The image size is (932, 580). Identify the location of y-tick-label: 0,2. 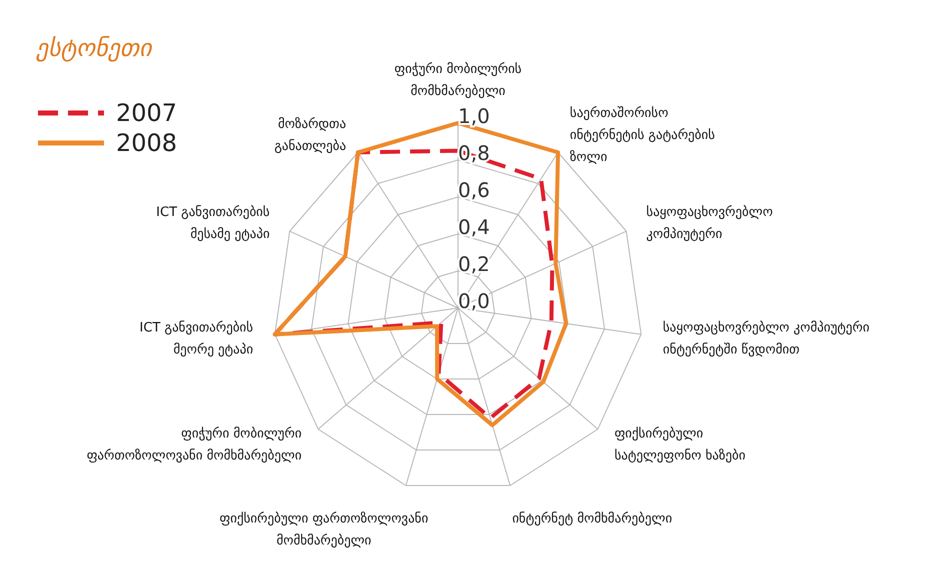
(474, 264).